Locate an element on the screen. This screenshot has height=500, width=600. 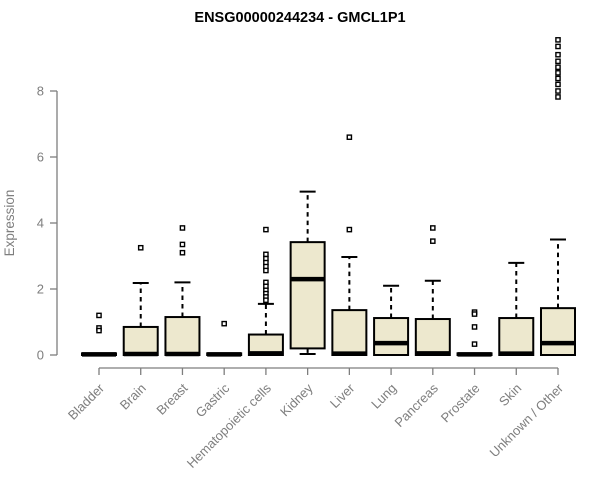
box-group-brain is located at coordinates (140, 300).